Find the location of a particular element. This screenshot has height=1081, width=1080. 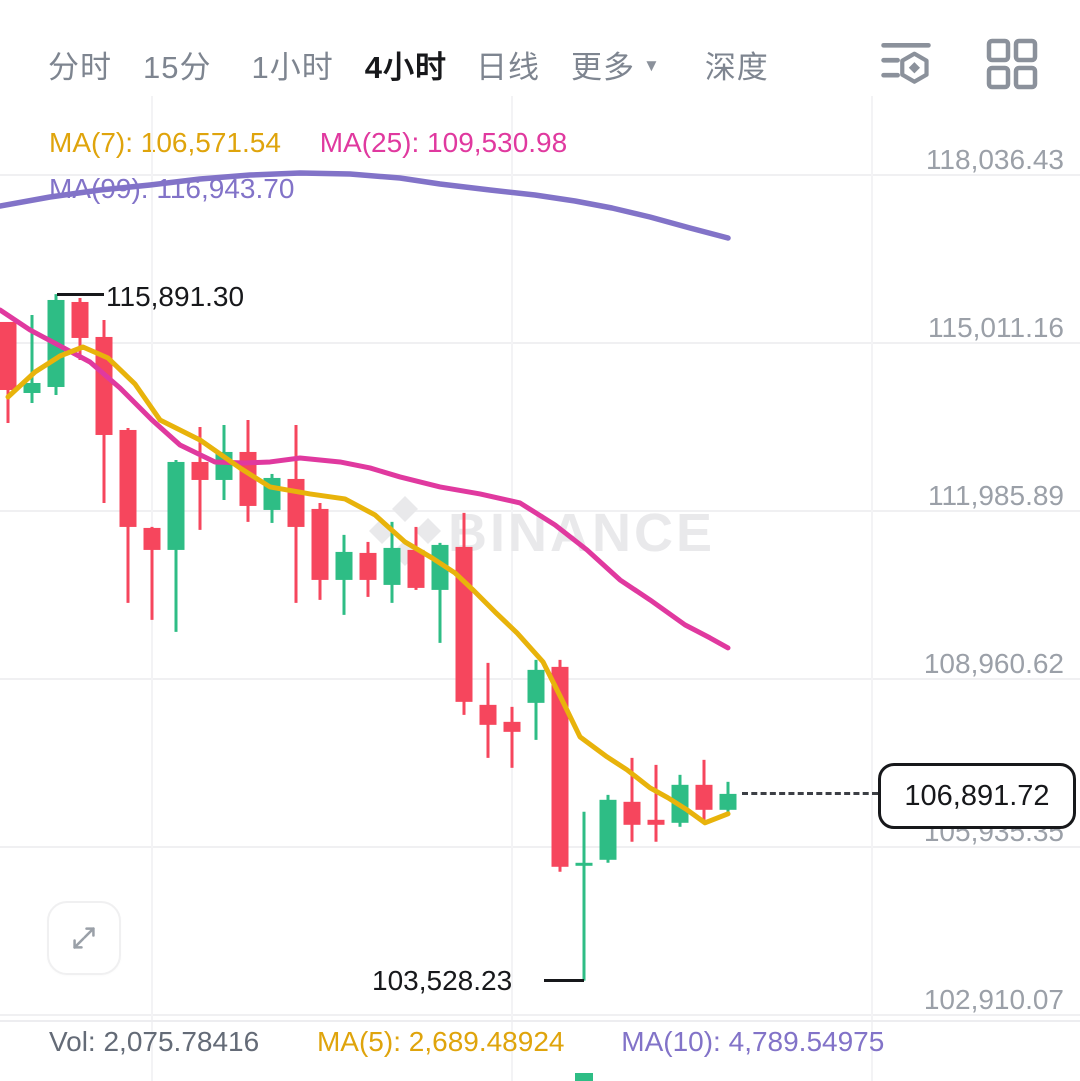

tab-4hour: 4小时 is located at coordinates (405, 67).